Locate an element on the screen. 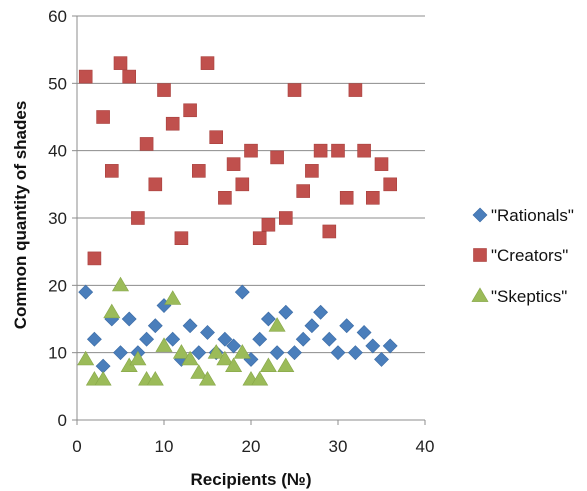  legend-marker-rationals is located at coordinates (480, 215).